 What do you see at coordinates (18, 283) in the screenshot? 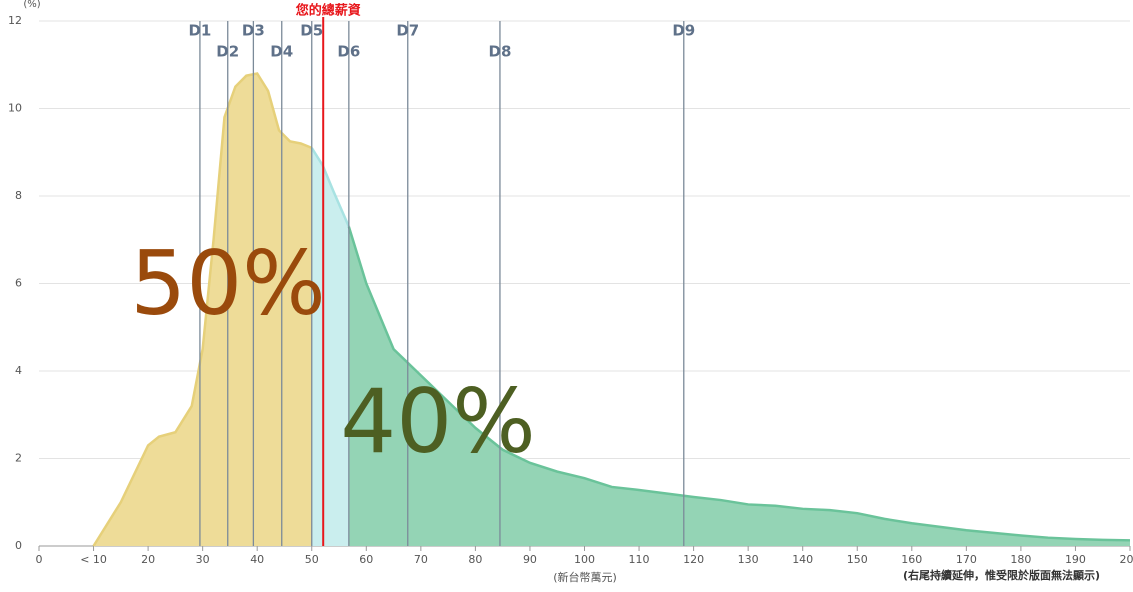
I see `y-tick-label: 6` at bounding box center [18, 283].